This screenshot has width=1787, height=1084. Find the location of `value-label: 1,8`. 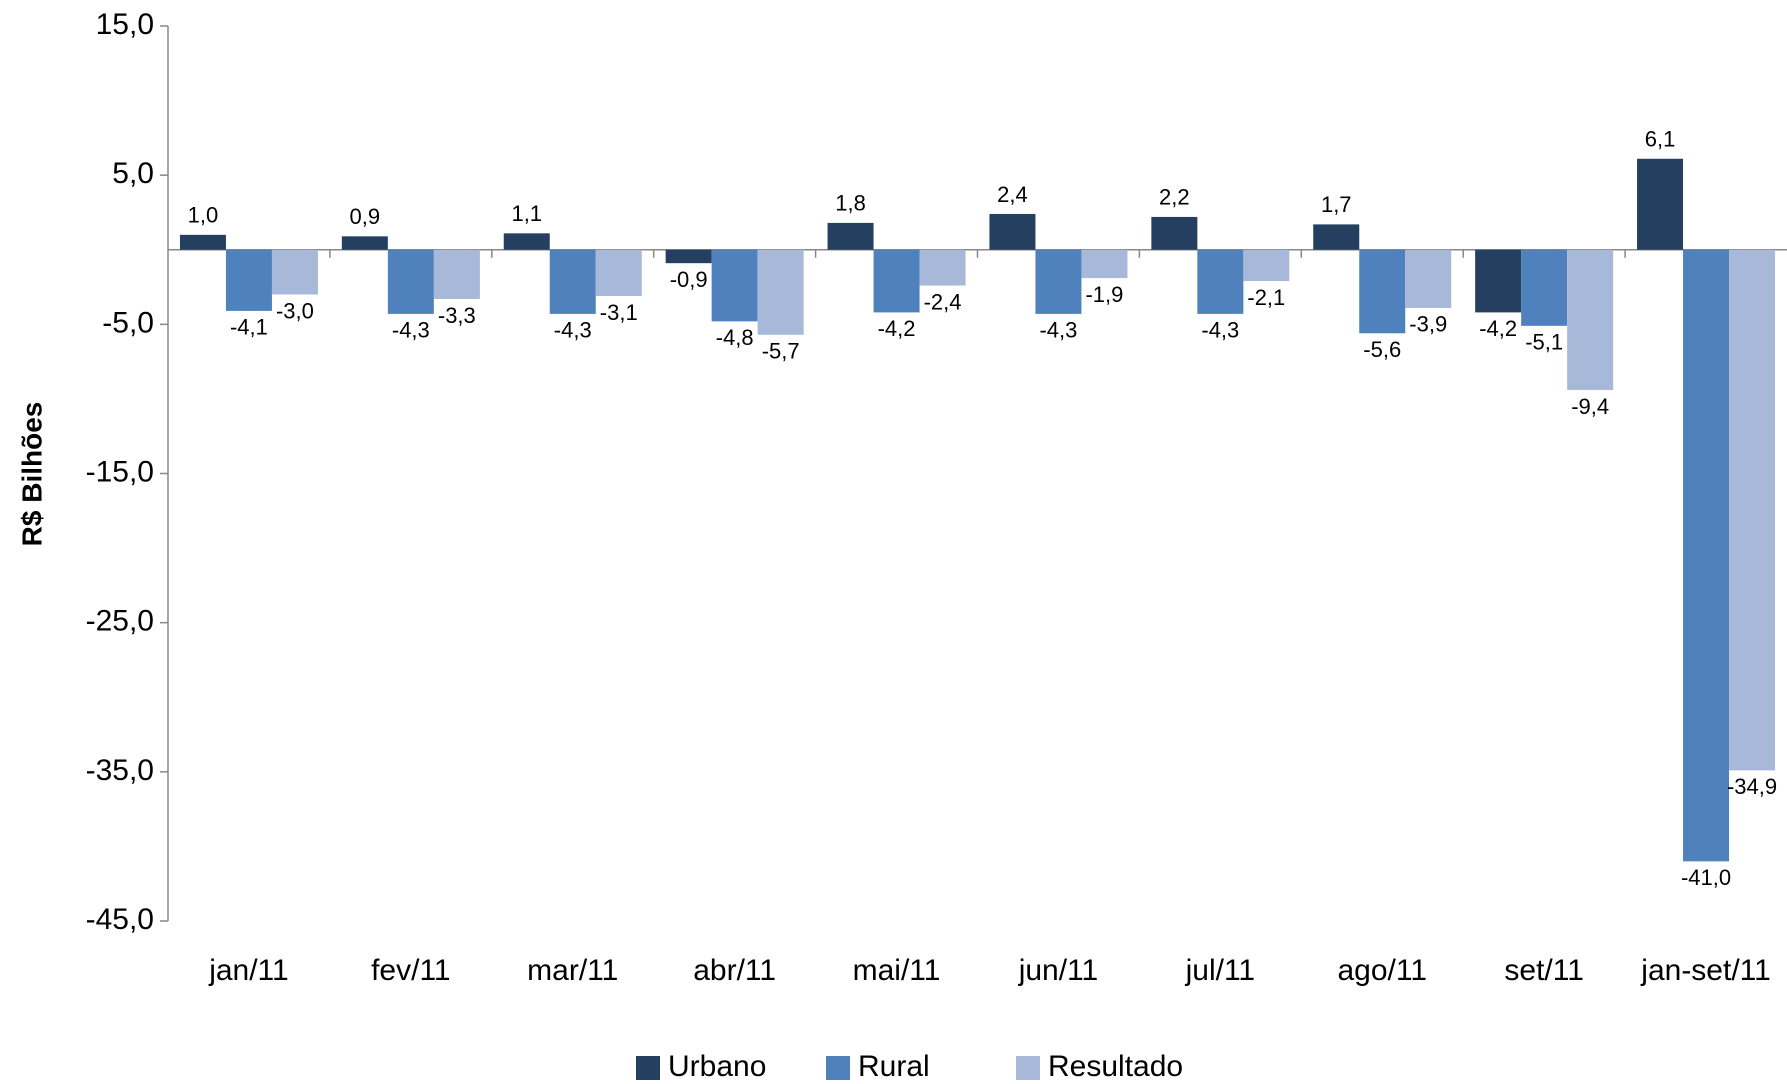

value-label: 1,8 is located at coordinates (850, 203).